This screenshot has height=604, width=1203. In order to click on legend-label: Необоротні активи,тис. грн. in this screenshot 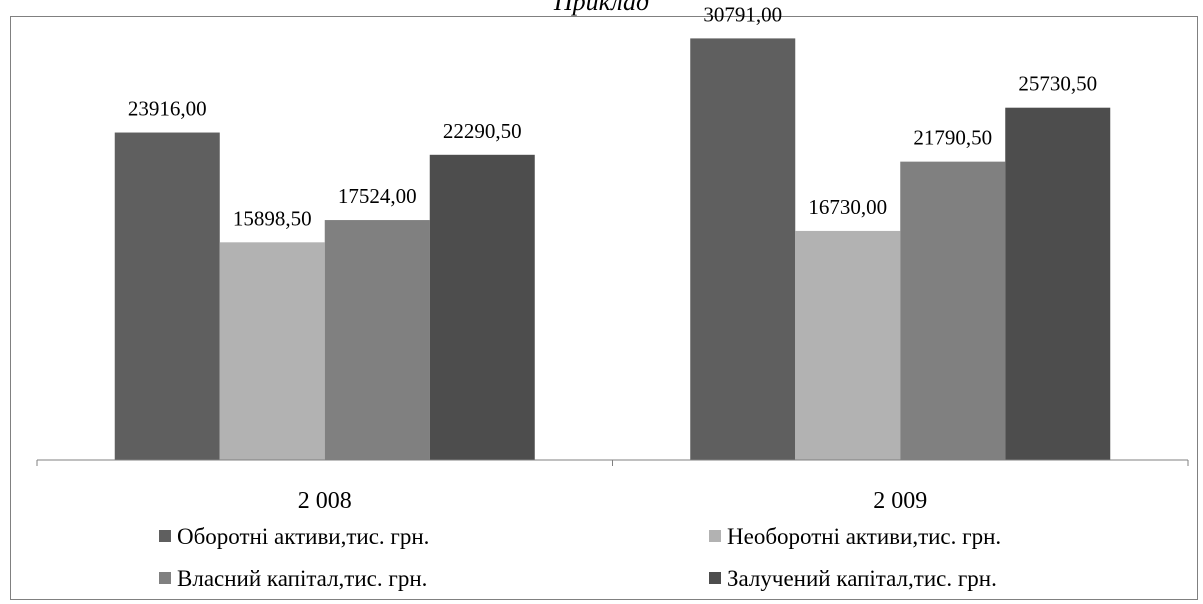, I will do `click(864, 536)`.